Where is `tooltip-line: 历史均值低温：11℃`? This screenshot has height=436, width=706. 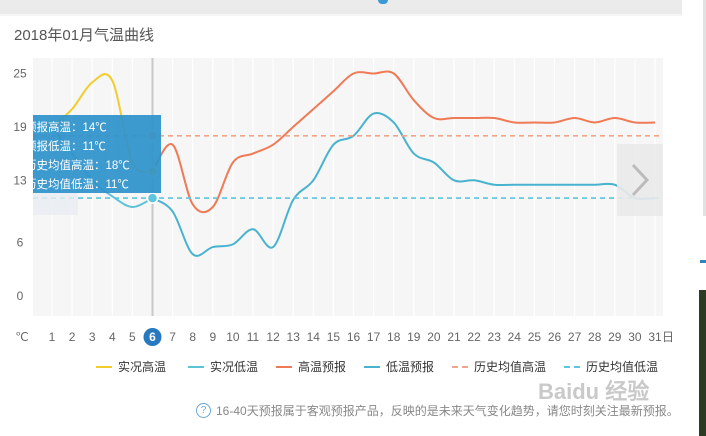 tooltip-line: 历史均值低温：11℃ is located at coordinates (81, 185).